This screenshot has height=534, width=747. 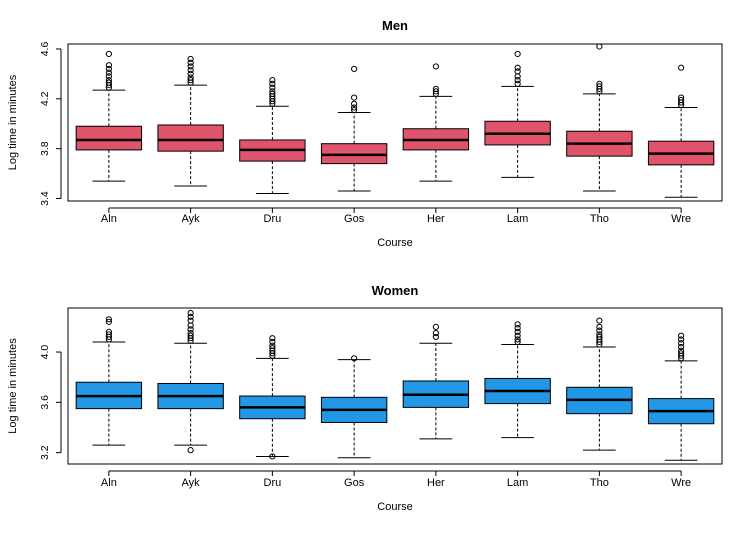 What do you see at coordinates (395, 25) in the screenshot?
I see `chart-title: Men` at bounding box center [395, 25].